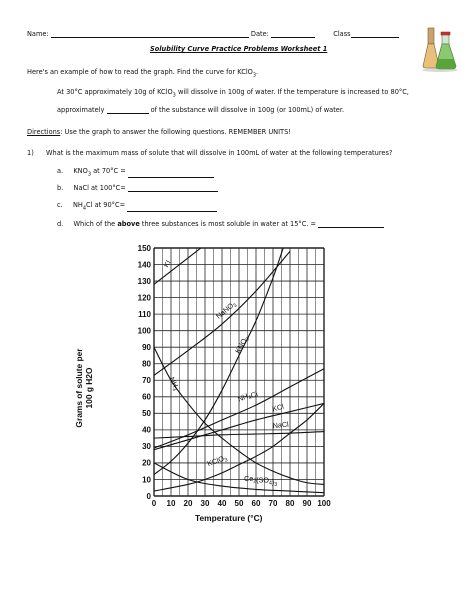 This screenshot has width=474, height=612. What do you see at coordinates (166, 264) in the screenshot?
I see `curve-label-ki: KI` at bounding box center [166, 264].